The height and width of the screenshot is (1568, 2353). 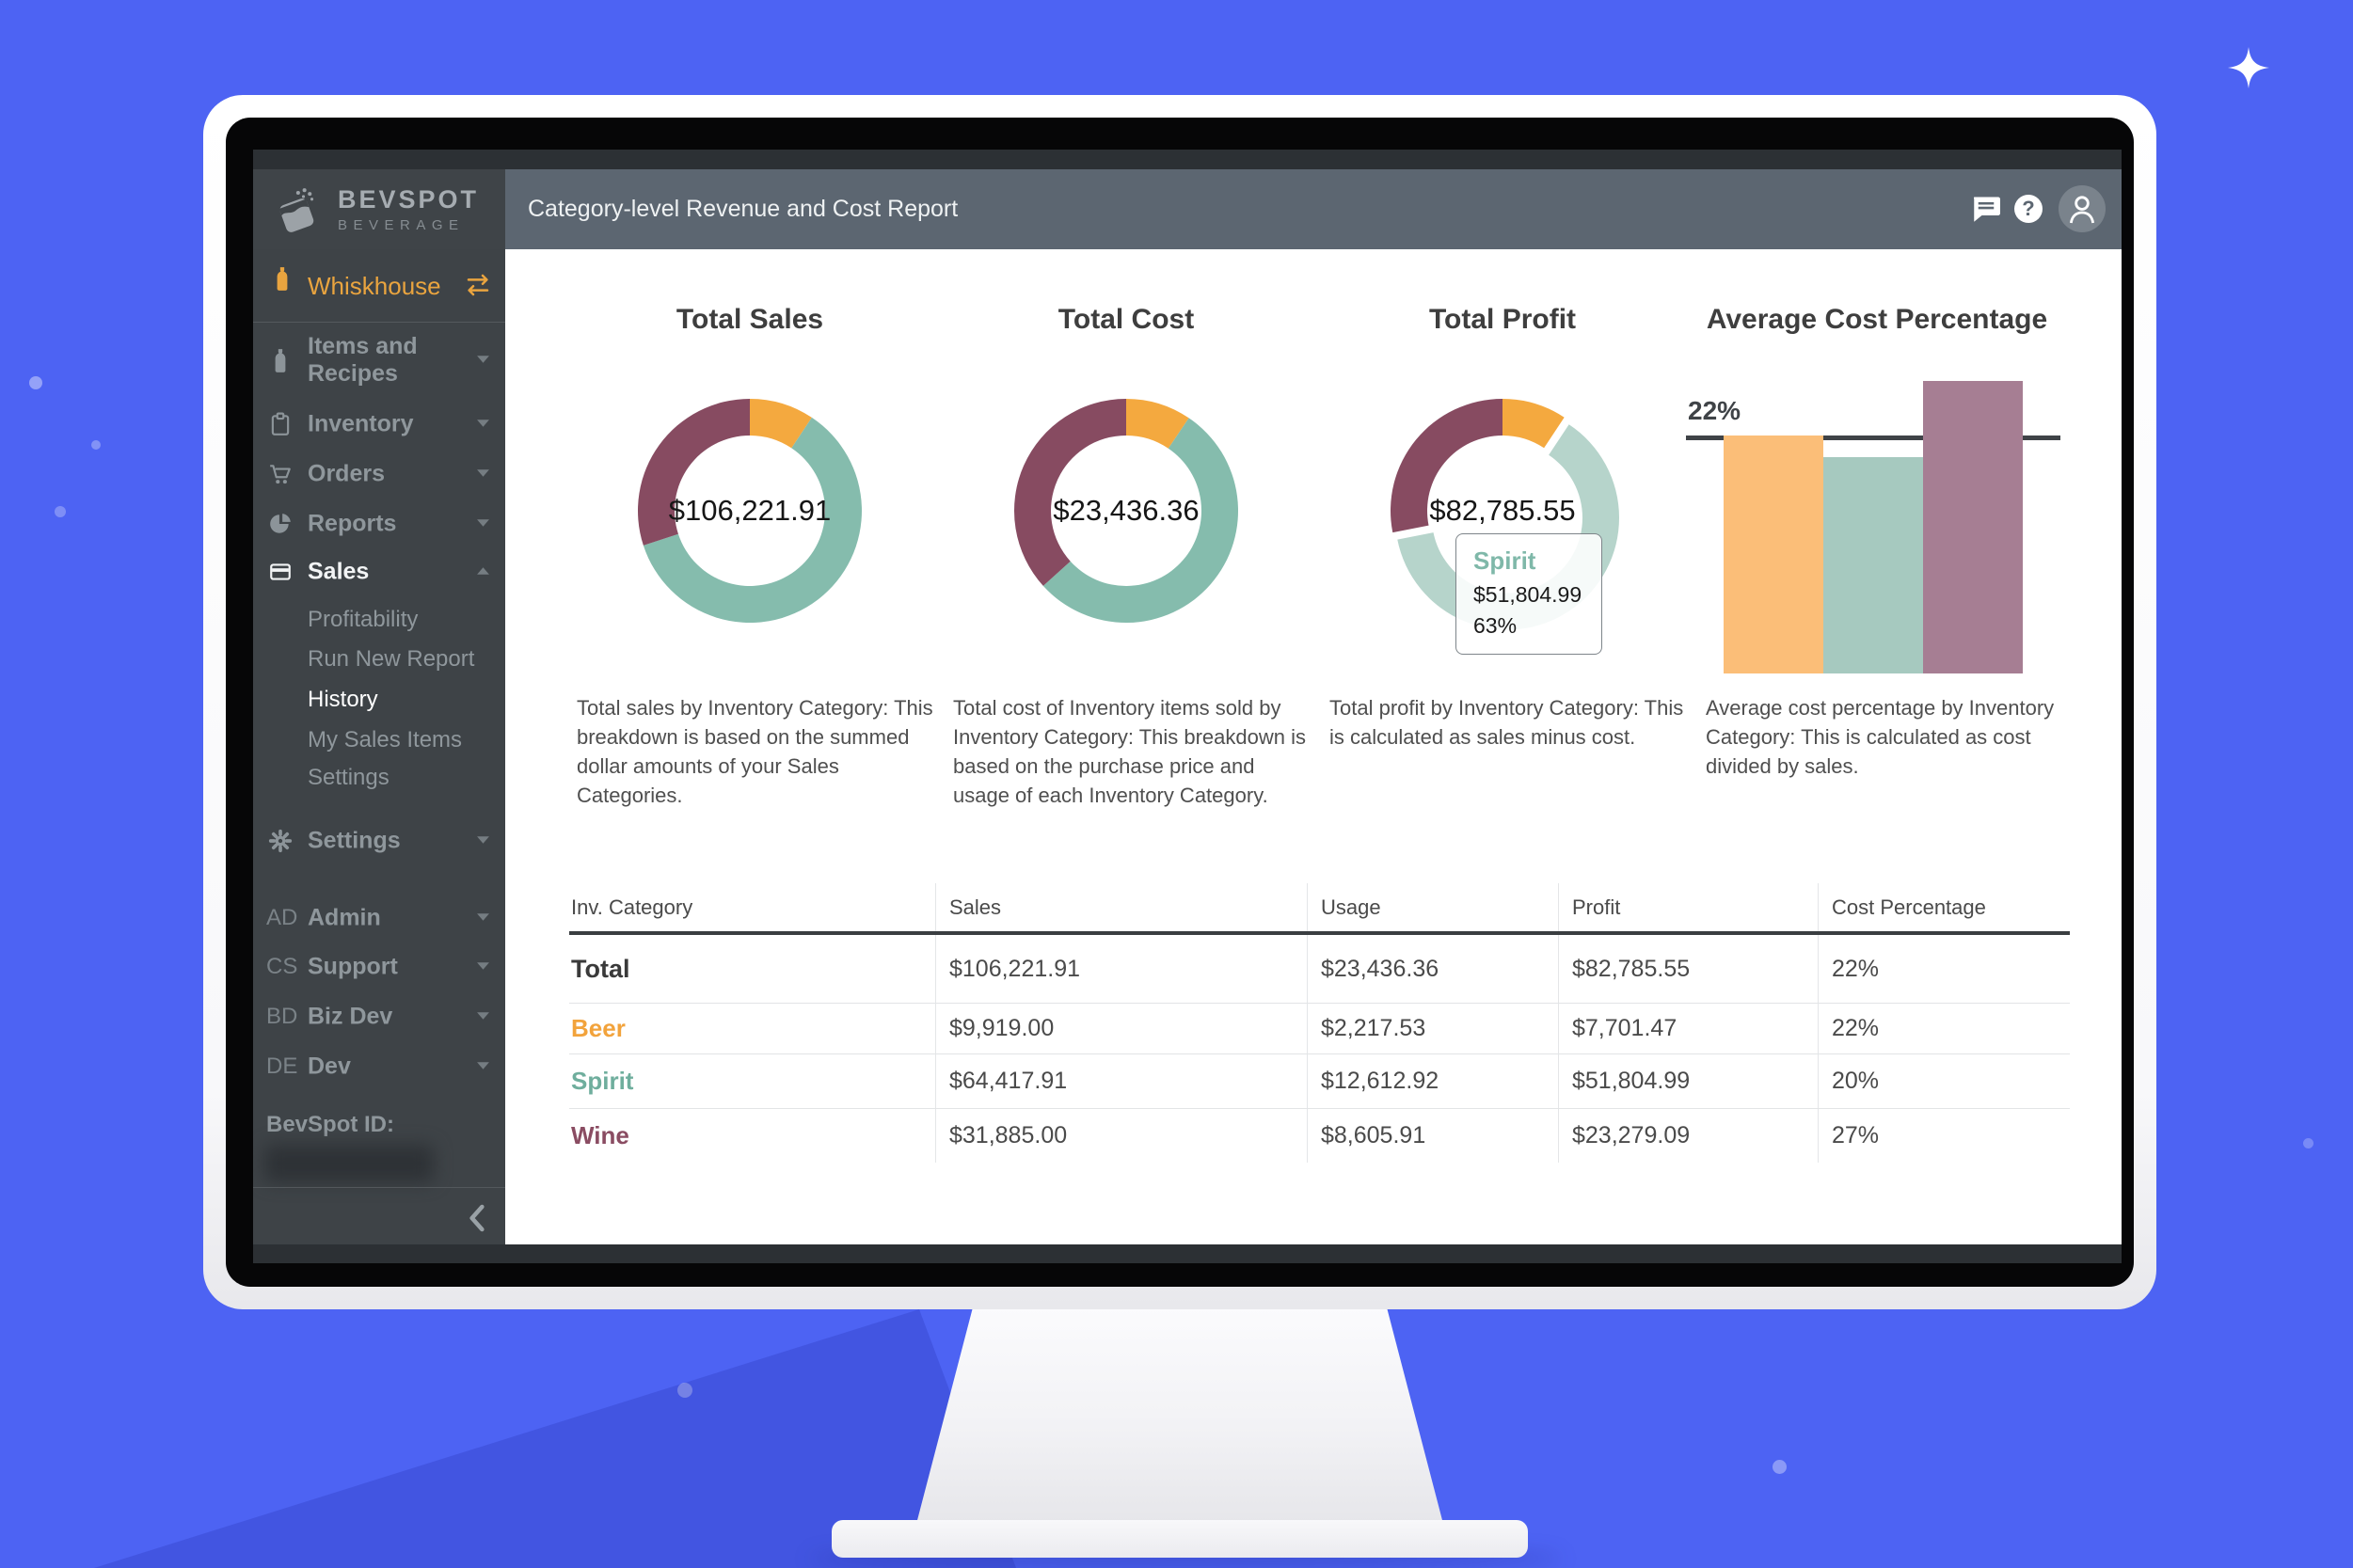 What do you see at coordinates (385, 739) in the screenshot?
I see `sidebar-subitem-my-sales-items: My Sales Items` at bounding box center [385, 739].